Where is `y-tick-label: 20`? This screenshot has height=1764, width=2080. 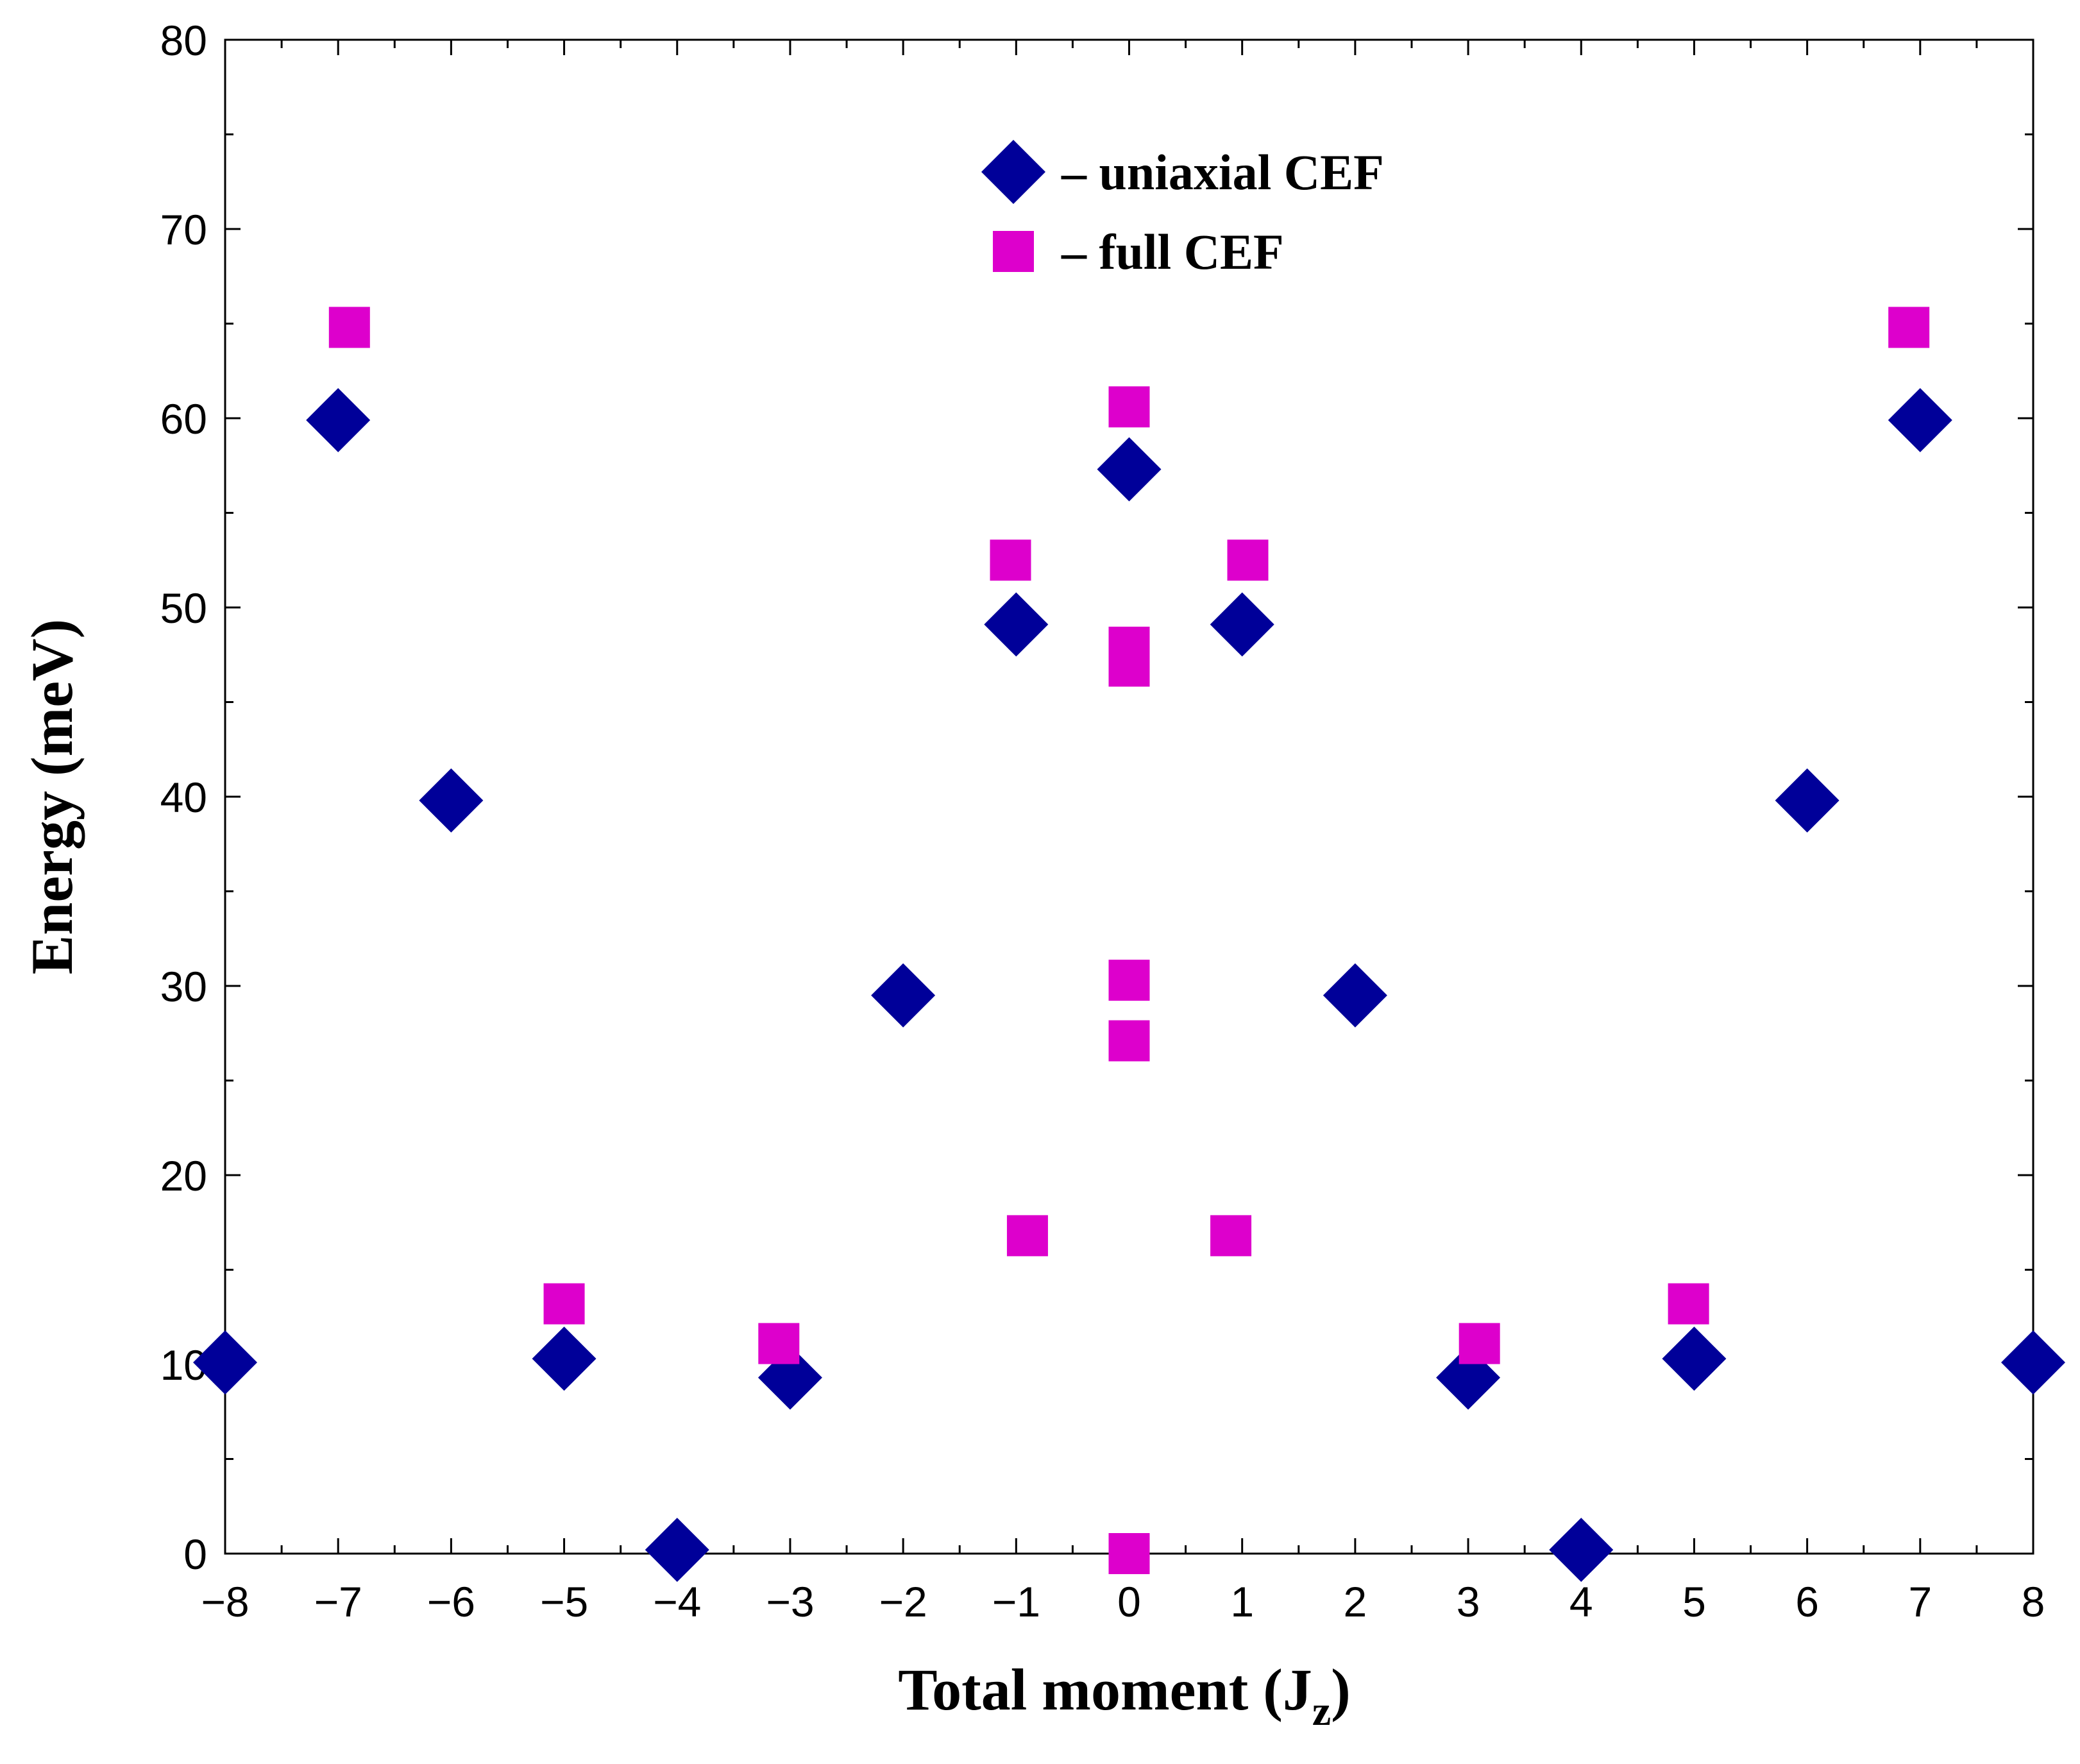 y-tick-label: 20 is located at coordinates (183, 1176).